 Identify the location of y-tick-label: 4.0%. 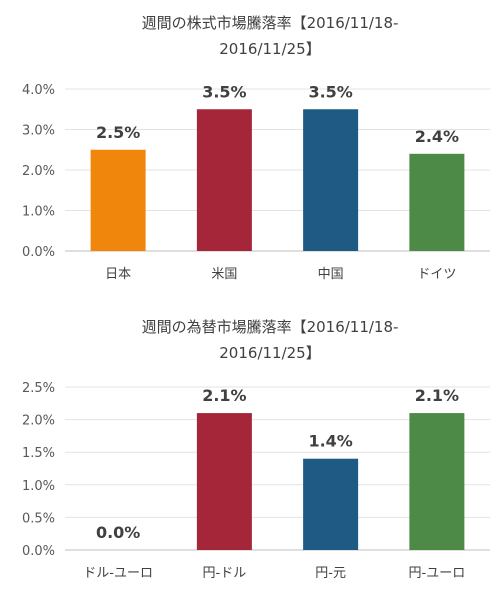
(38, 90).